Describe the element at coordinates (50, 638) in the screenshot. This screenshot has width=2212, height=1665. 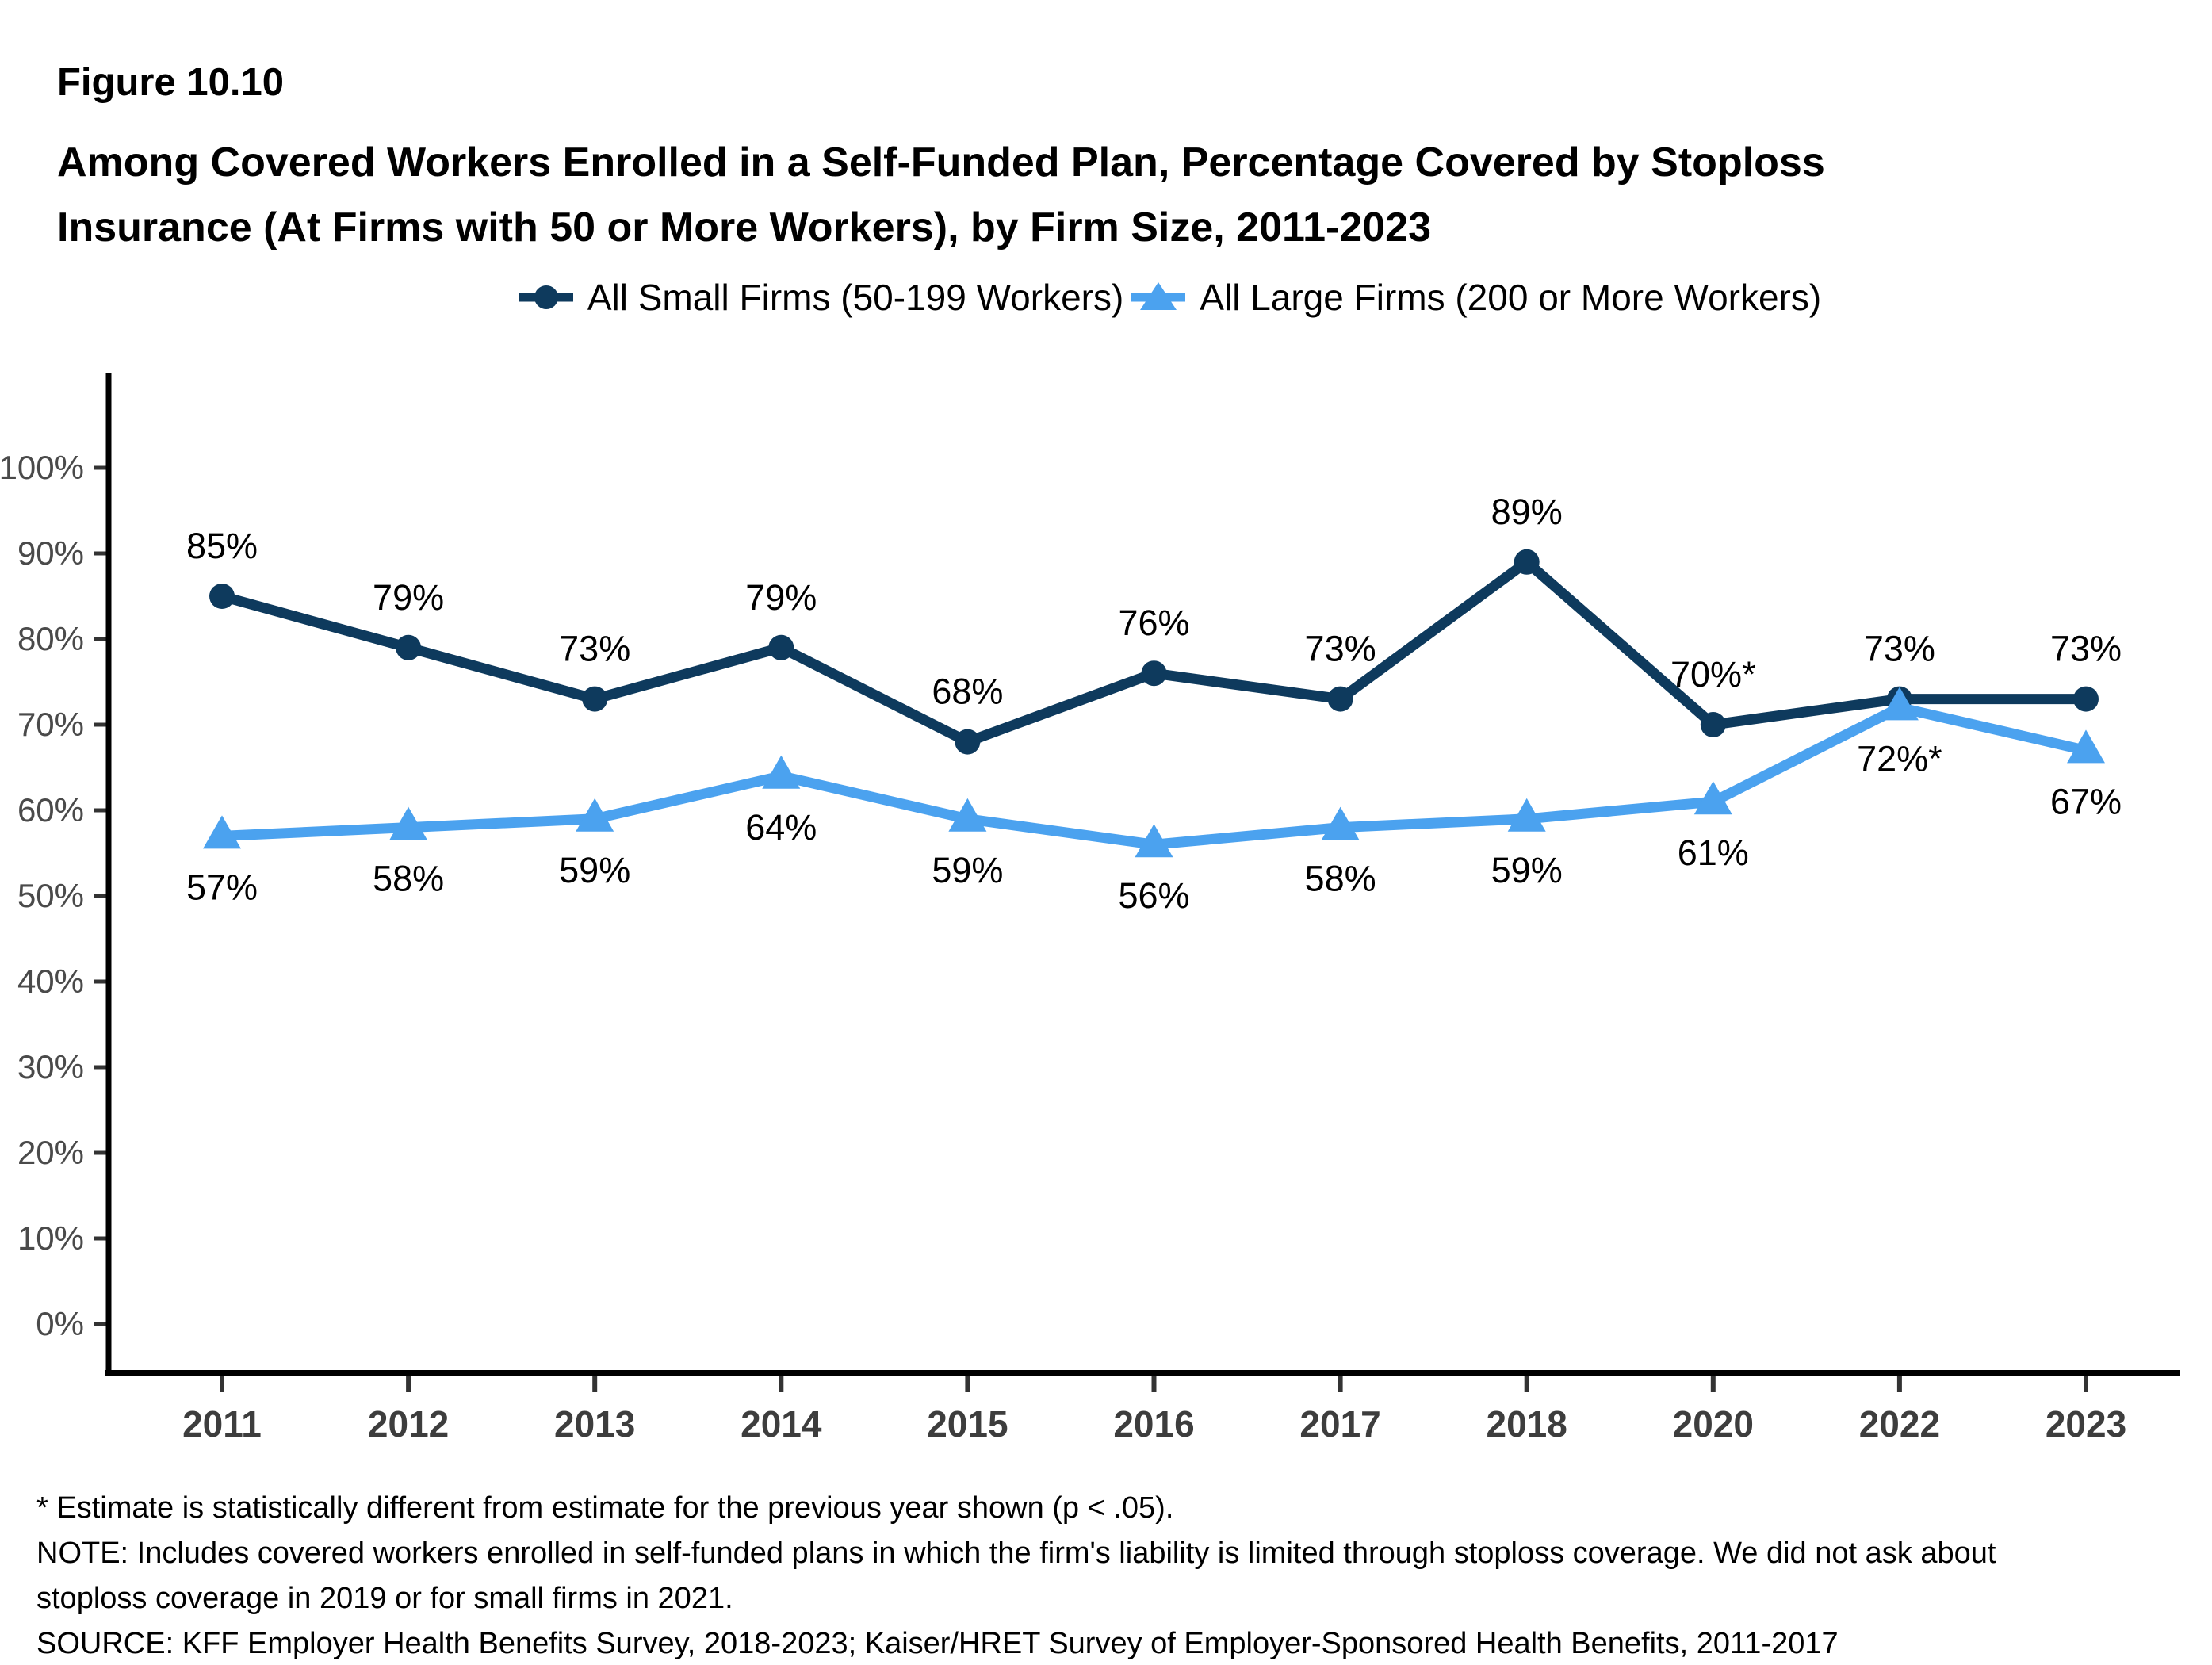
I see `y-axis-tick-label: 80%` at that location.